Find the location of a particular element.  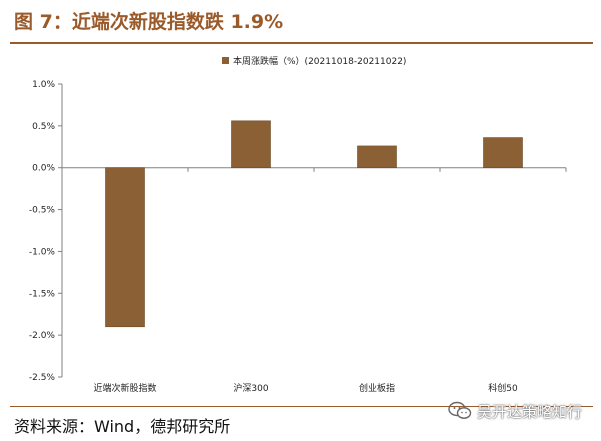

y-tick-label: -2.5% is located at coordinates (42, 378).